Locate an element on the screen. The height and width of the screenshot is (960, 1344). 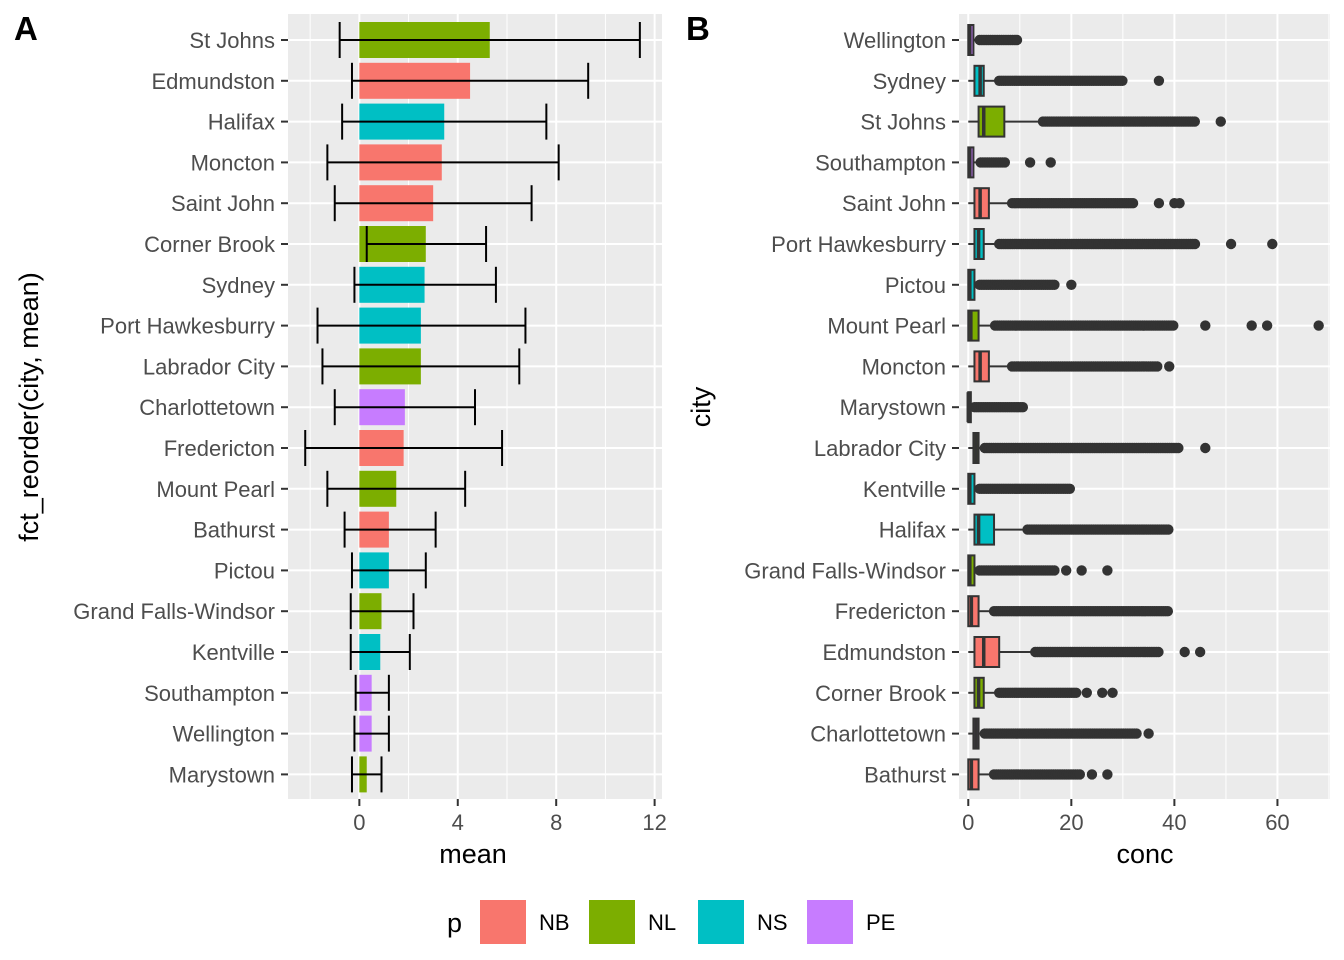
panel-a-y-tick-label-grand-falls-windsor: Grand Falls-Windsor is located at coordinates (174, 611).